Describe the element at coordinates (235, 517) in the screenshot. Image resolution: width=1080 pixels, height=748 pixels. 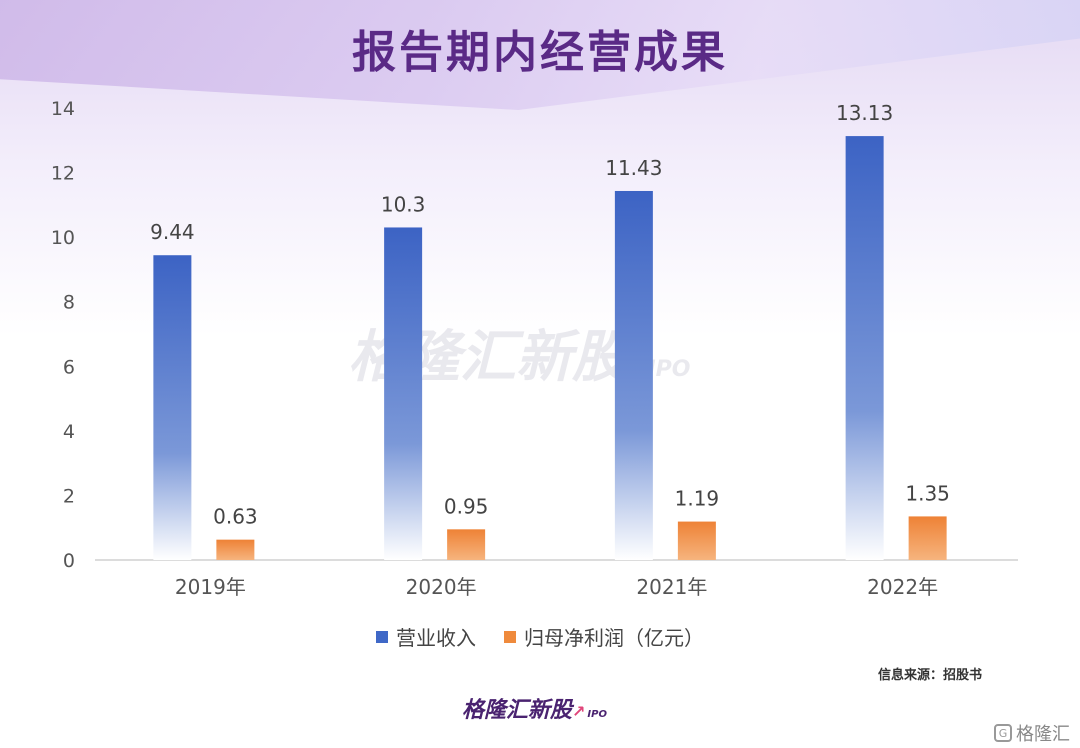
I see `data-label-profit: 0.63` at that location.